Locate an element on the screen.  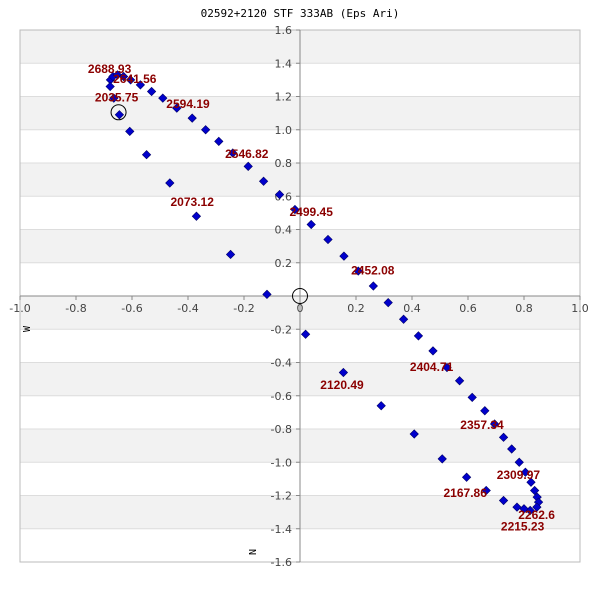
date-label: 2167.86 is located at coordinates (466, 493).